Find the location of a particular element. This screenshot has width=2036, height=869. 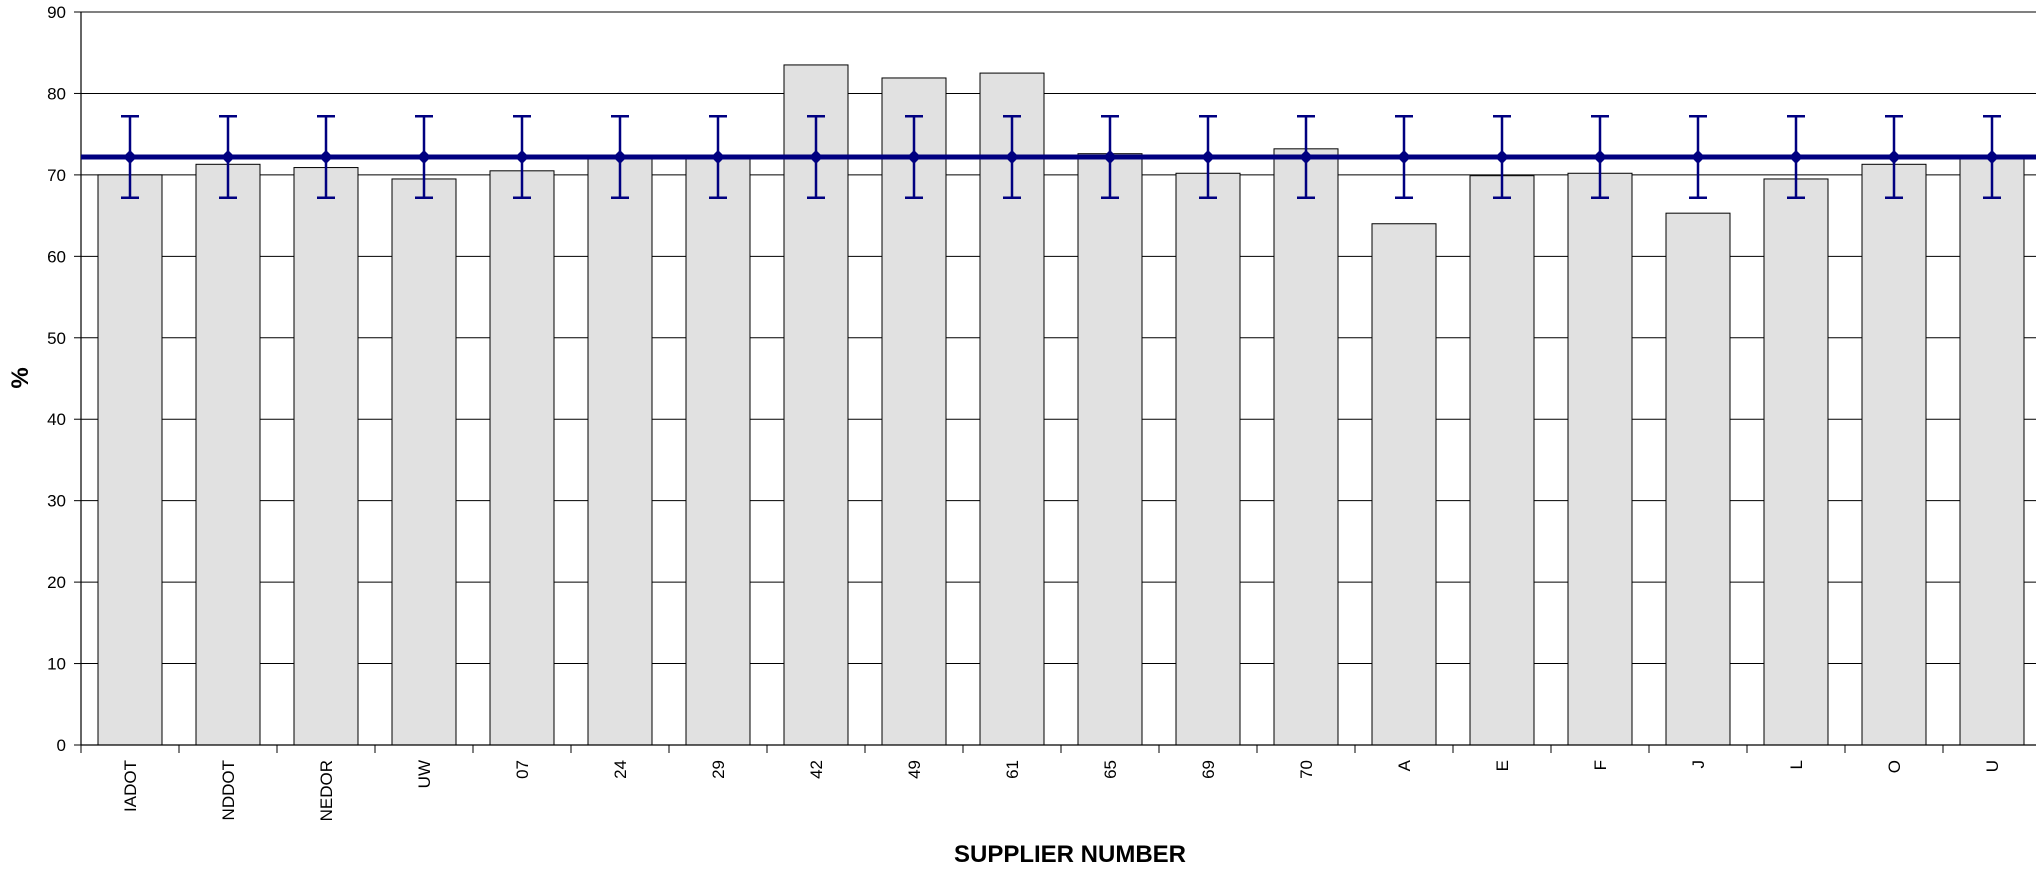

y-tick-label: 50 is located at coordinates (56, 338).